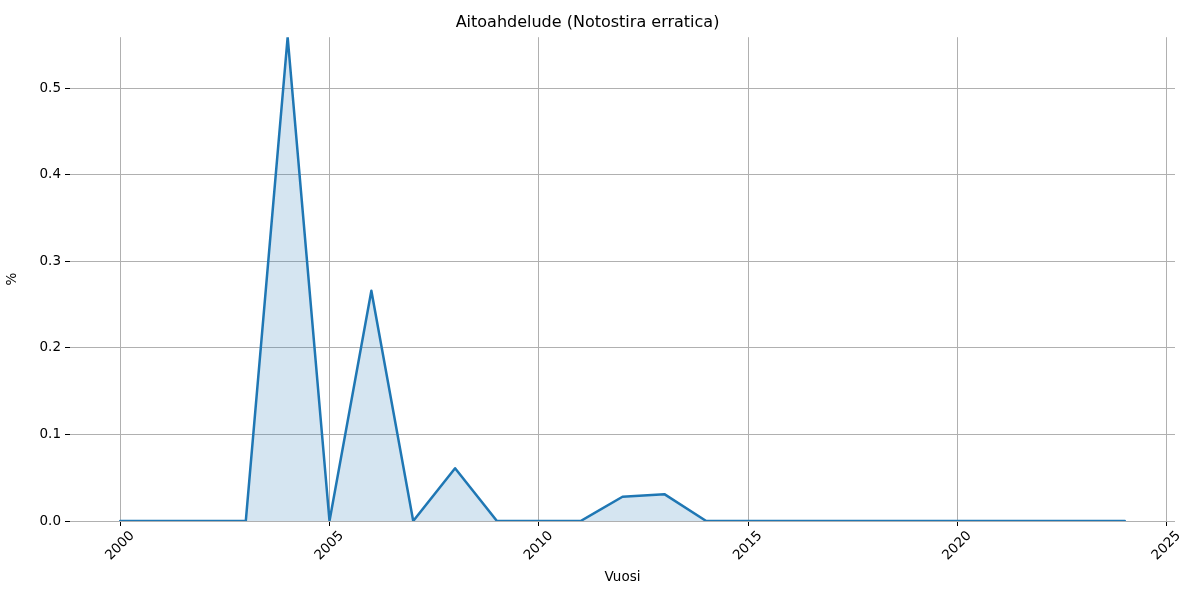 The image size is (1200, 600). Describe the element at coordinates (50, 432) in the screenshot. I see `y-tick-label: 0.1` at that location.